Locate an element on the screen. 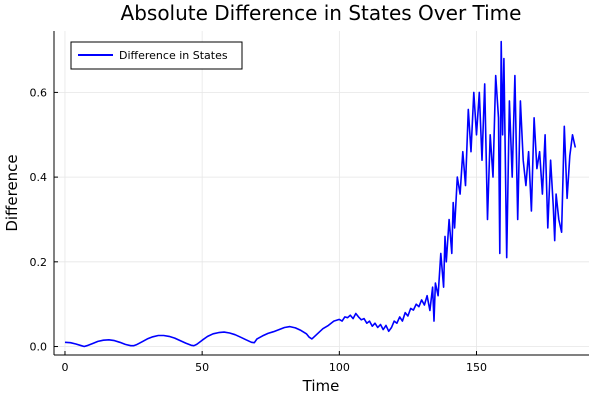 Image resolution: width=600 pixels, height=400 pixels. y-tick-label: 0.0 is located at coordinates (39, 347).